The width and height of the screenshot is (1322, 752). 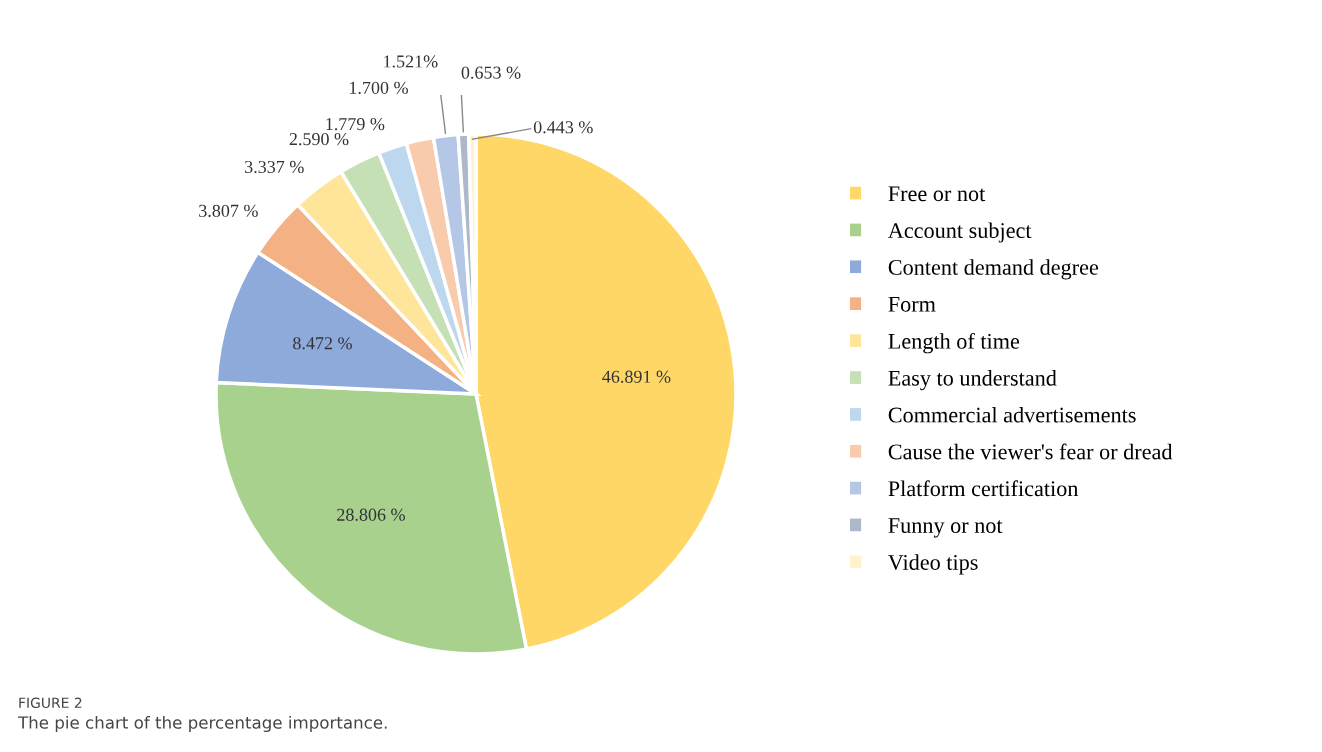 What do you see at coordinates (1012, 414) in the screenshot?
I see `legend-label: Commercial advertisements` at bounding box center [1012, 414].